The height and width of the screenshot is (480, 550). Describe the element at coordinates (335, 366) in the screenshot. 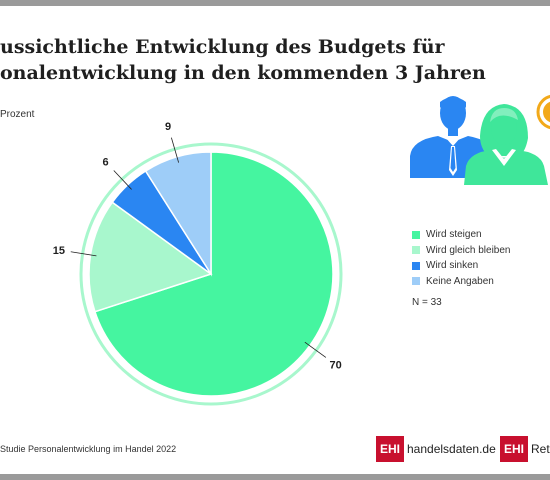

I see `data-label: 70` at that location.